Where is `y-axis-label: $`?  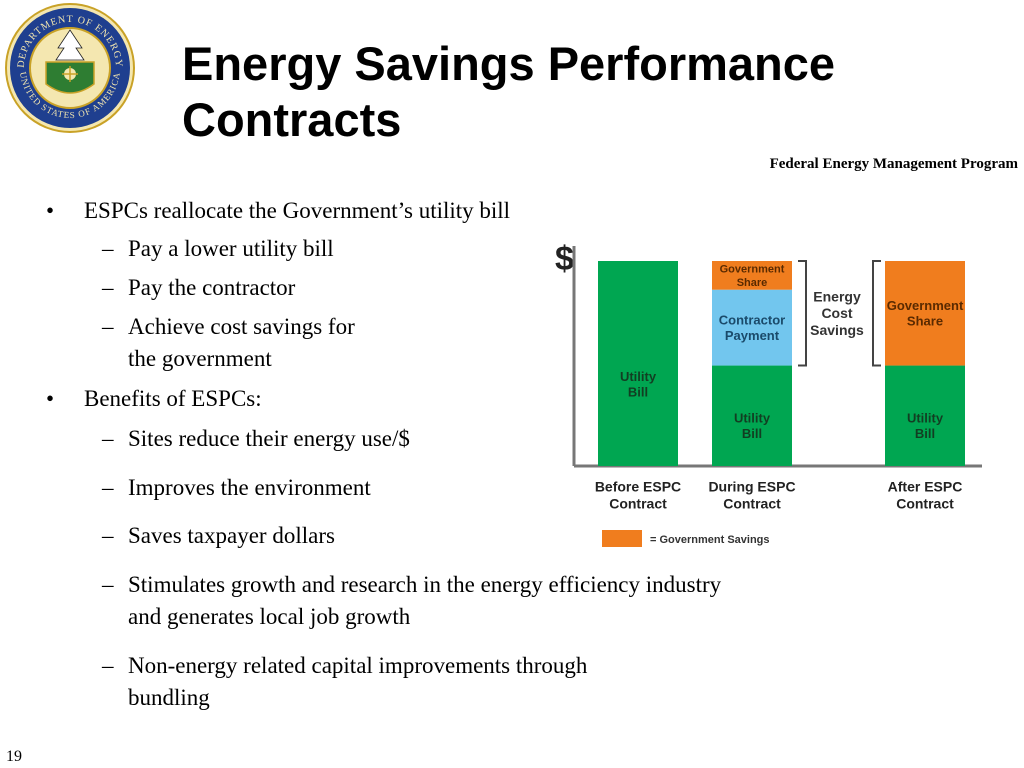
y-axis-label: $ is located at coordinates (564, 259).